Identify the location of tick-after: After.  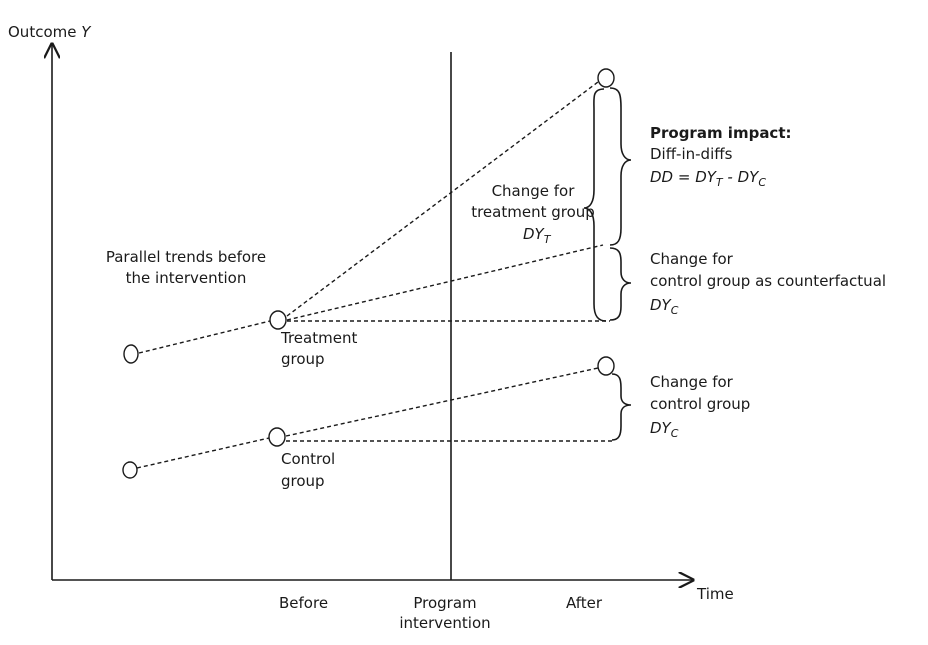
(584, 603).